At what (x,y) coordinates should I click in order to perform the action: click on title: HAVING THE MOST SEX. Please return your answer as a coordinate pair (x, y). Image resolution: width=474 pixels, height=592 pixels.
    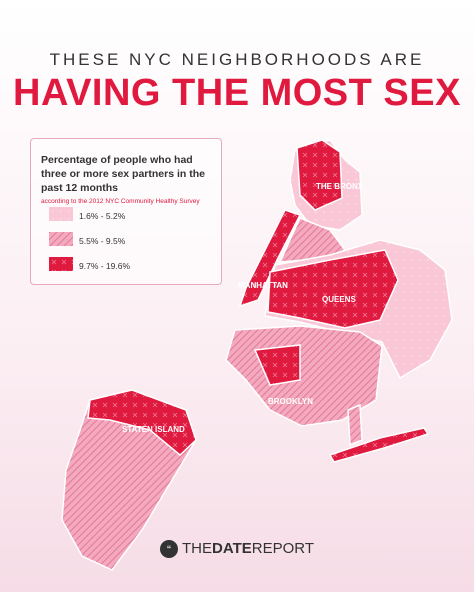
    Looking at the image, I should click on (237, 93).